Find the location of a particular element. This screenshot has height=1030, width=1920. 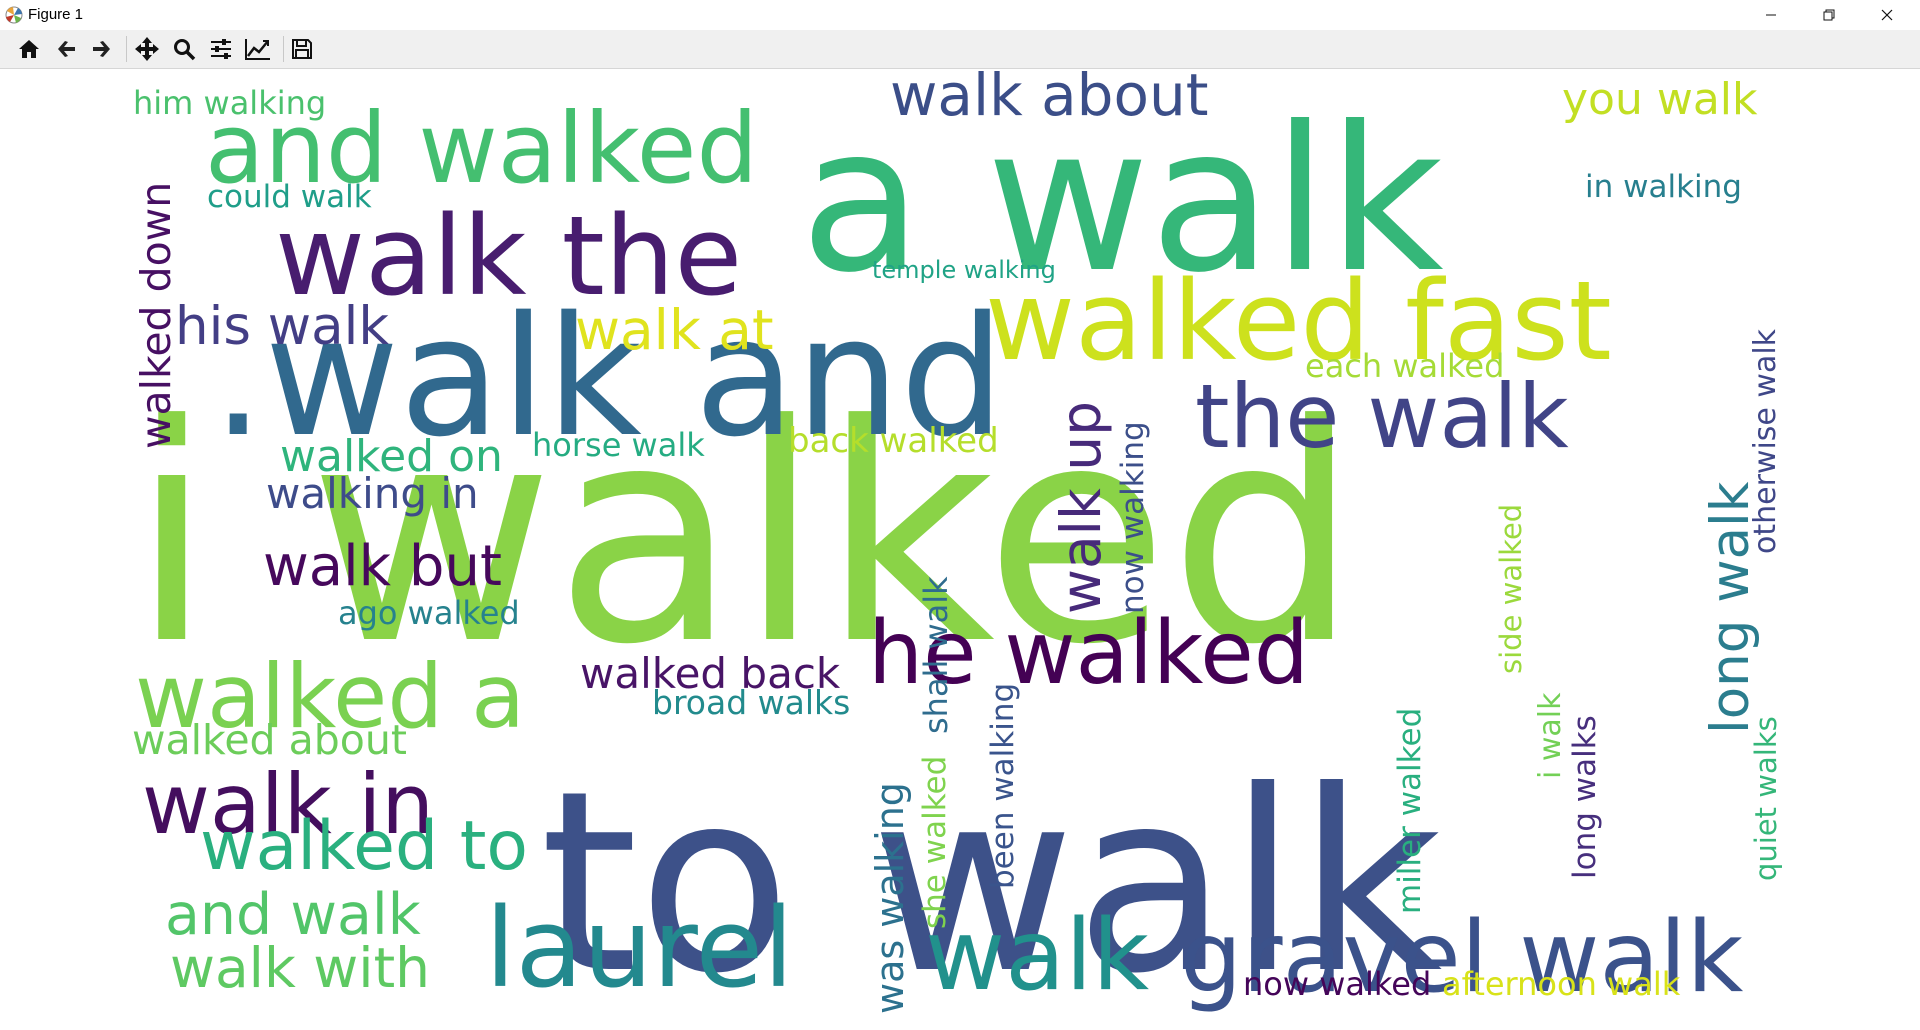

word-cloud-word: each walked is located at coordinates (1404, 366).